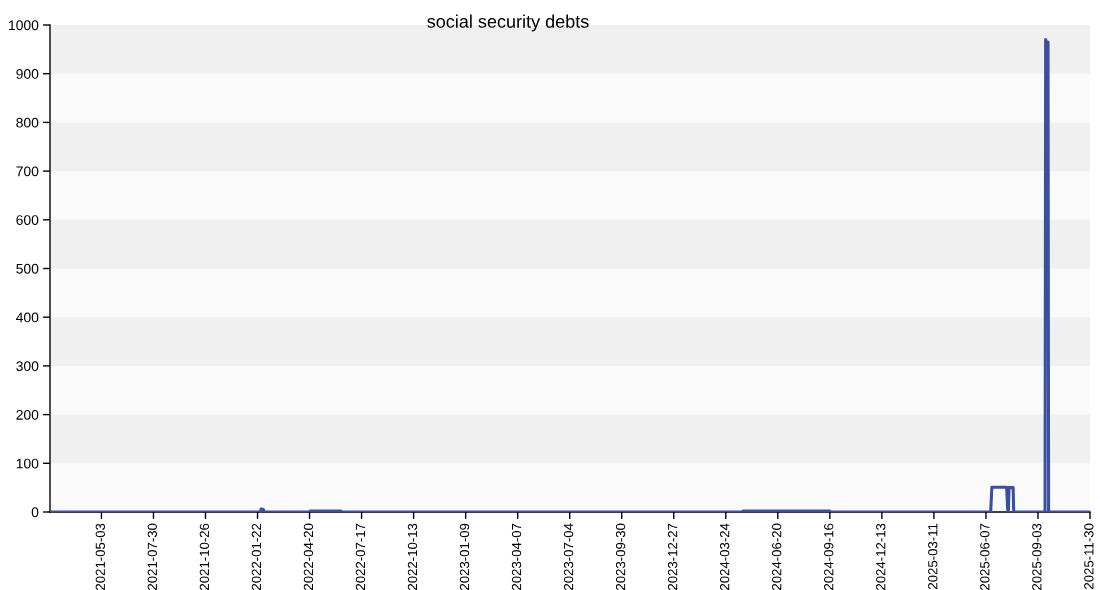 This screenshot has width=1100, height=590. I want to click on x-tick-label: 2025-11-30, so click(1089, 556).